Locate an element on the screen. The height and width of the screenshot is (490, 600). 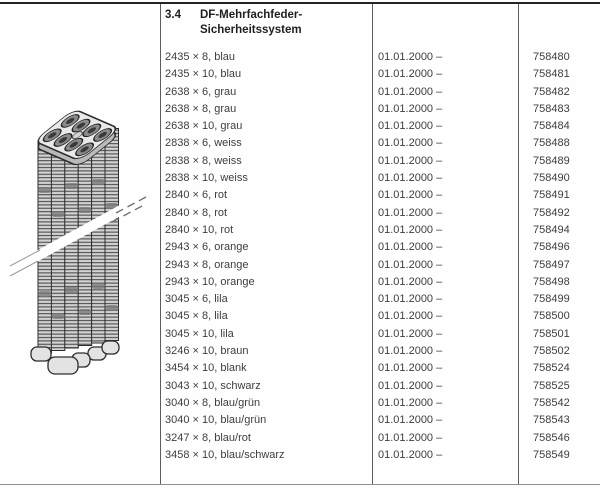
product-spec-cell: 2435 × 8, blau is located at coordinates (200, 57).